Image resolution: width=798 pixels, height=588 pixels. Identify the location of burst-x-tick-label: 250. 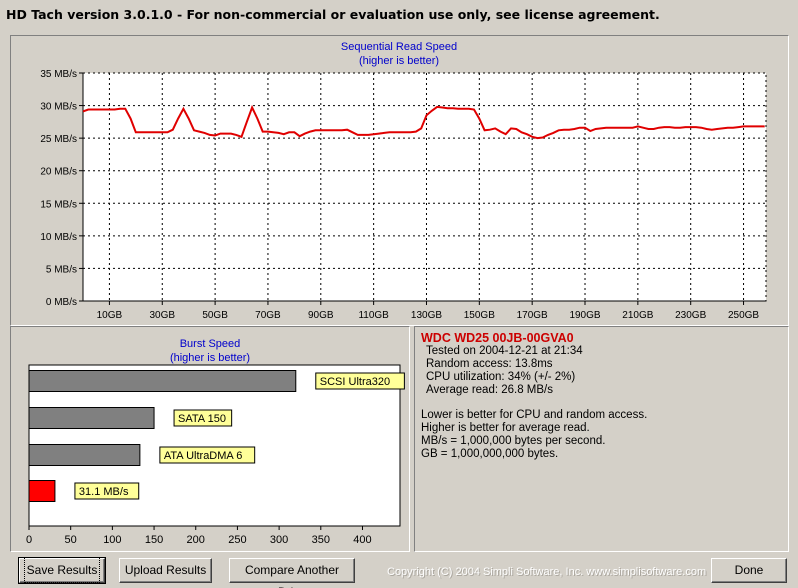
(237, 540).